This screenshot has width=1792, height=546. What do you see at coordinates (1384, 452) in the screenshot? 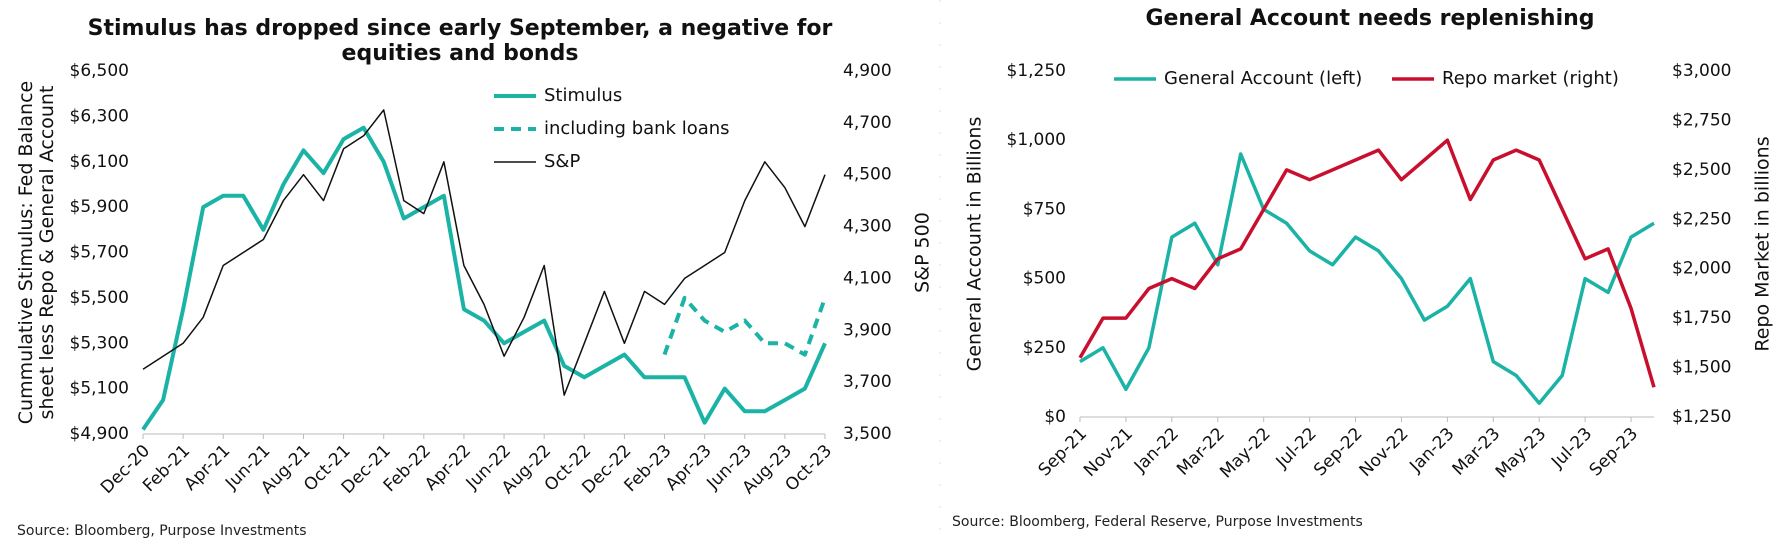
I see `x-tick-label: Nov-22` at bounding box center [1384, 452].